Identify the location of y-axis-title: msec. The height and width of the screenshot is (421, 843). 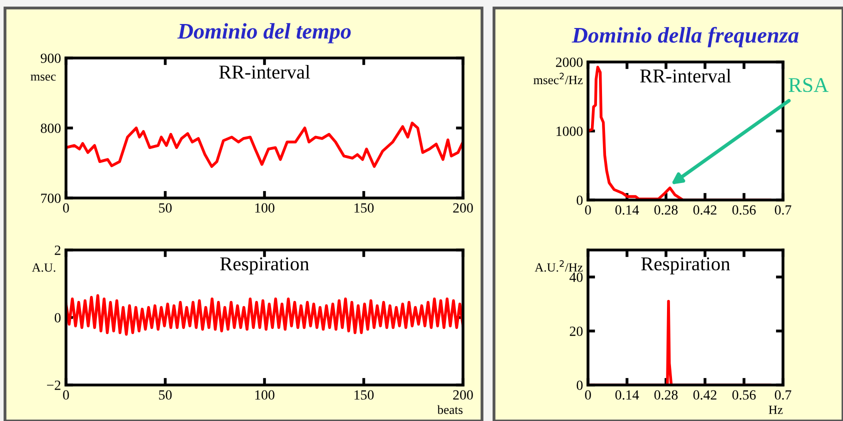
(43, 77).